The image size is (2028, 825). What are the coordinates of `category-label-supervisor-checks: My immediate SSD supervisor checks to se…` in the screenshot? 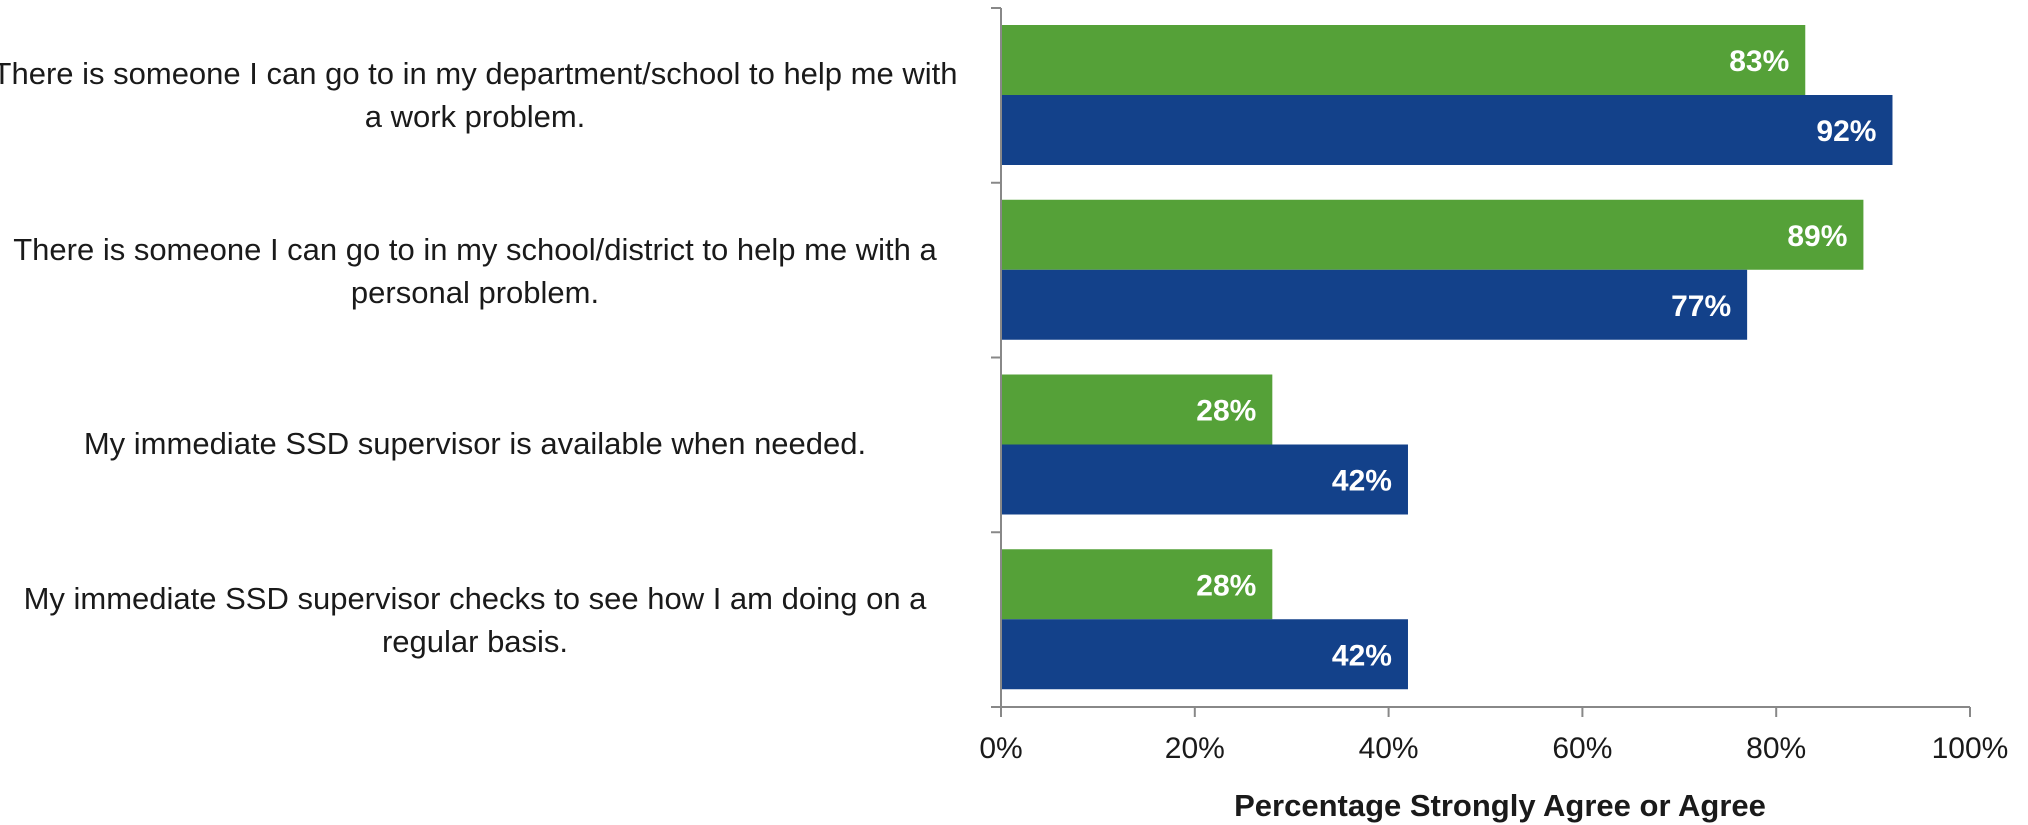 It's located at (475, 620).